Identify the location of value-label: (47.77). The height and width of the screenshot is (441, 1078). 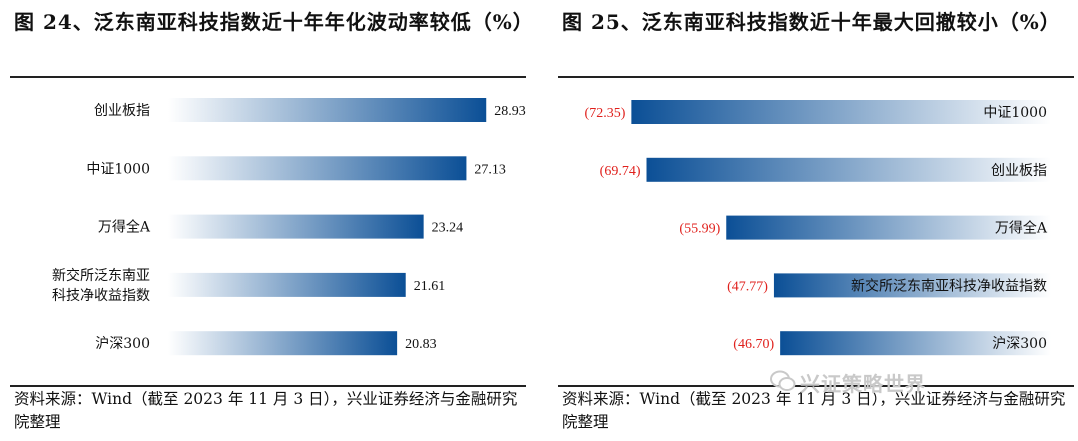
(747, 286).